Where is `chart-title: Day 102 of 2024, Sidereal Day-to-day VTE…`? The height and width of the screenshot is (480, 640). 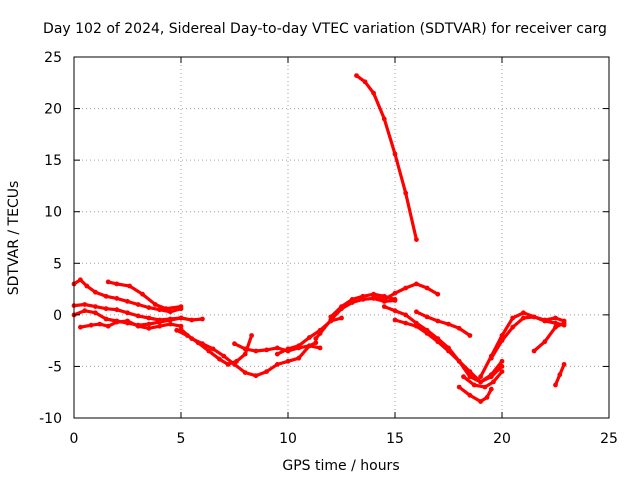 chart-title: Day 102 of 2024, Sidereal Day-to-day VTE… is located at coordinates (325, 29).